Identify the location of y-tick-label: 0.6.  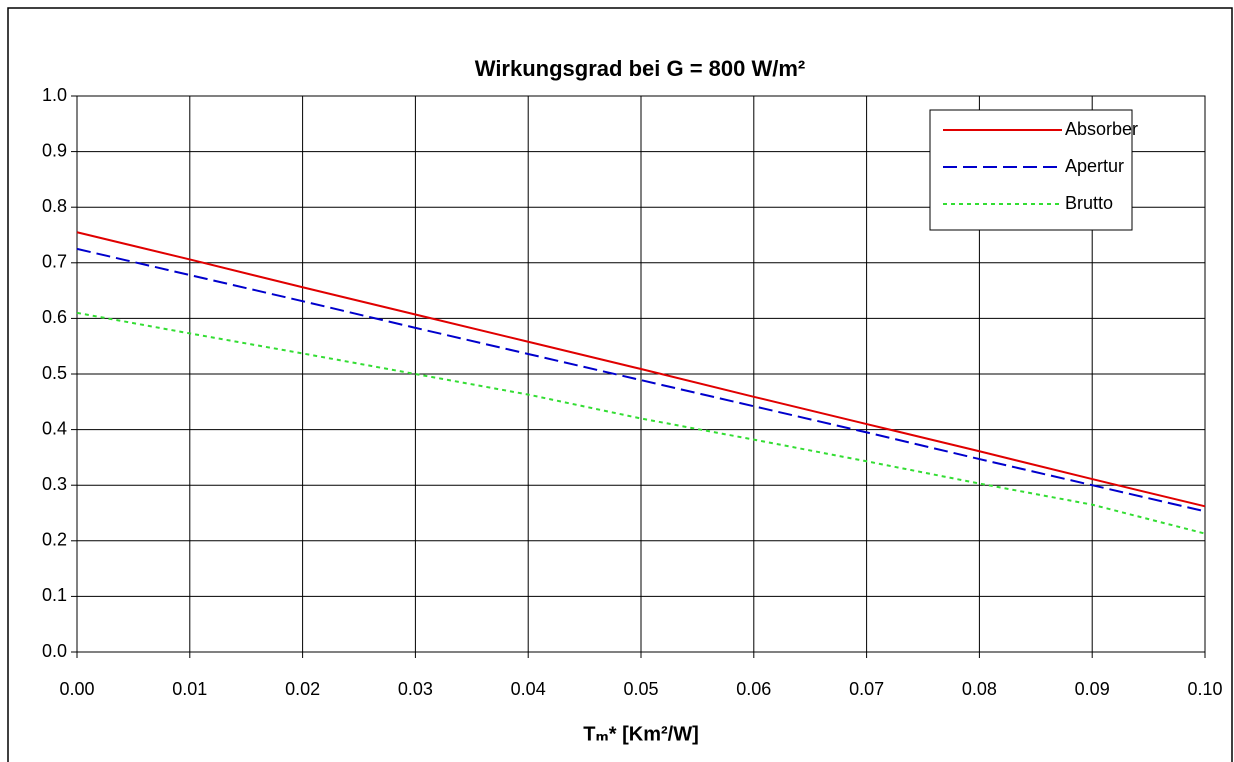
(54, 317).